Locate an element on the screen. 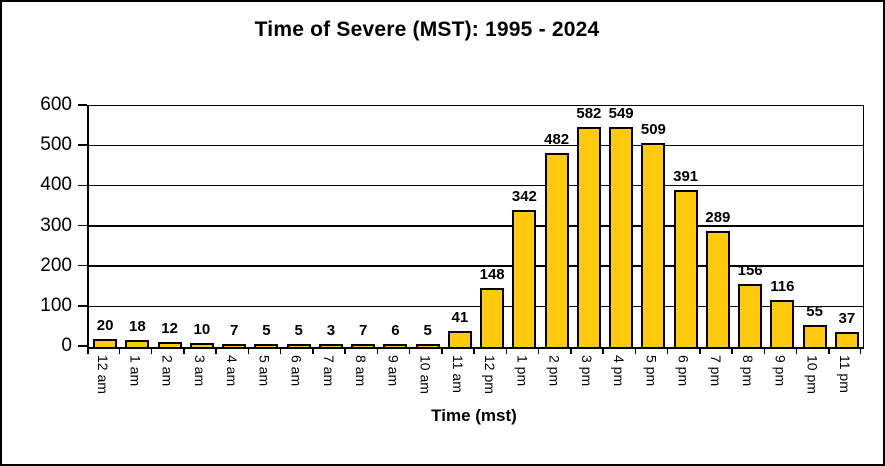 The height and width of the screenshot is (466, 885). x-tick-label: 2 pm is located at coordinates (554, 371).